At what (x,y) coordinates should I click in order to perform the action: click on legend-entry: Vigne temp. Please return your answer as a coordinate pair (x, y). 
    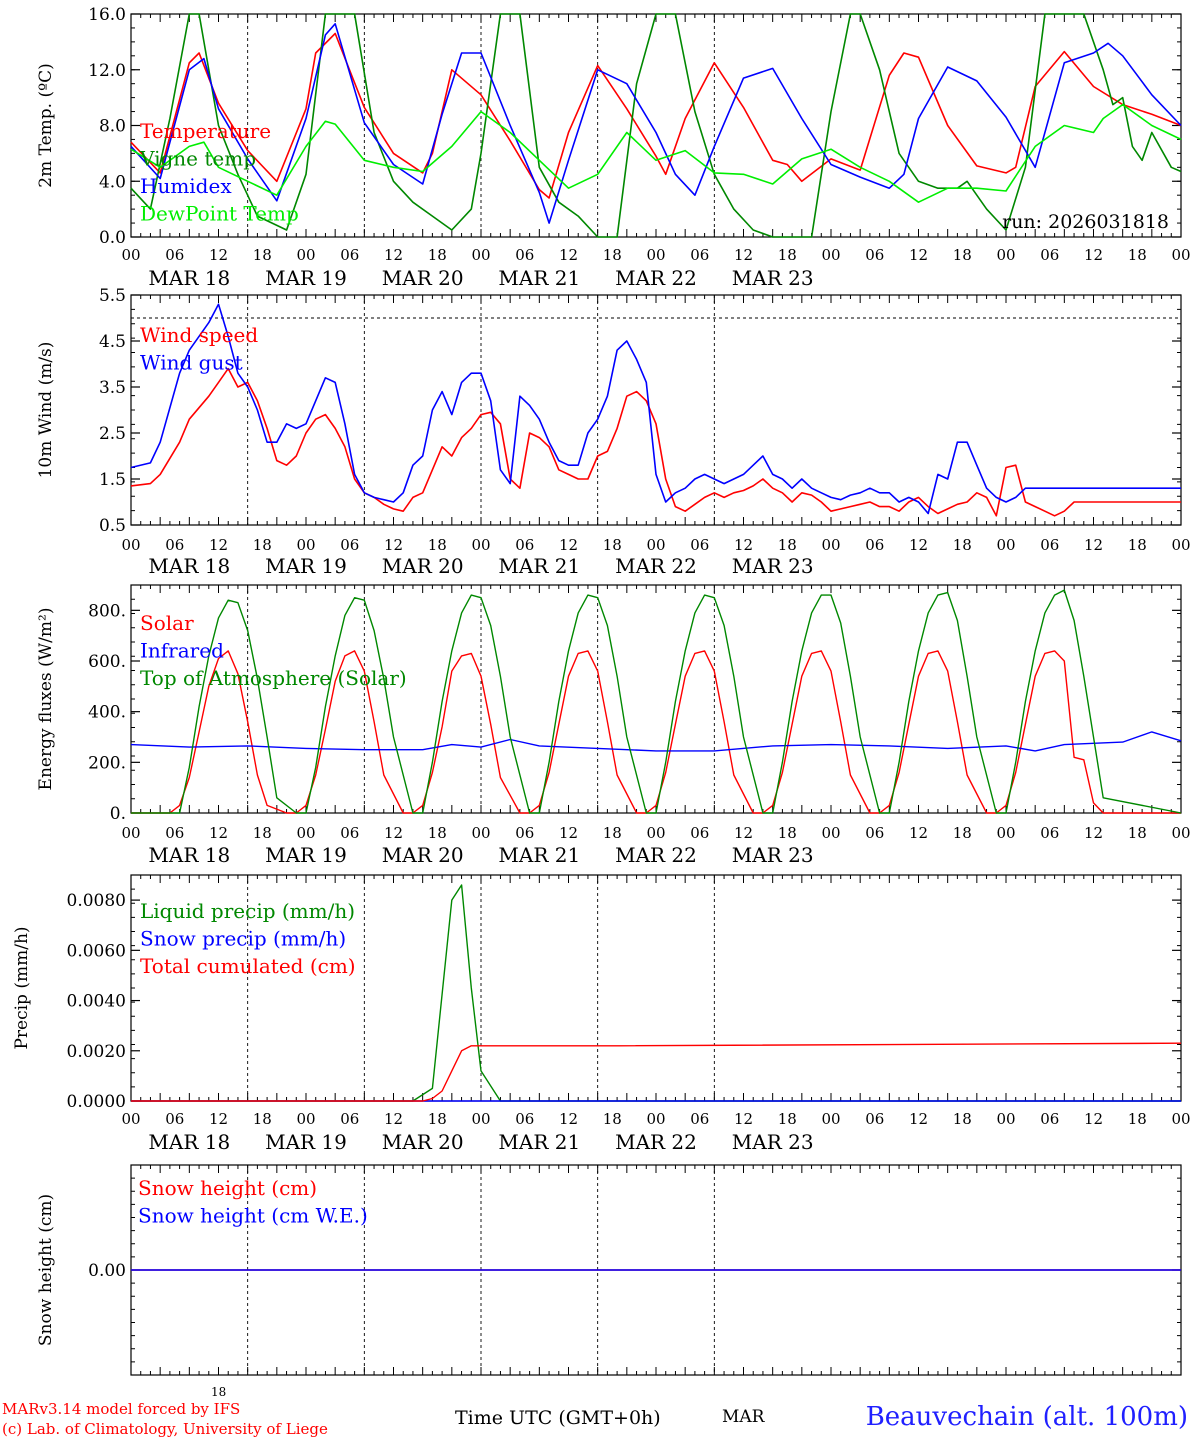
    Looking at the image, I should click on (197, 159).